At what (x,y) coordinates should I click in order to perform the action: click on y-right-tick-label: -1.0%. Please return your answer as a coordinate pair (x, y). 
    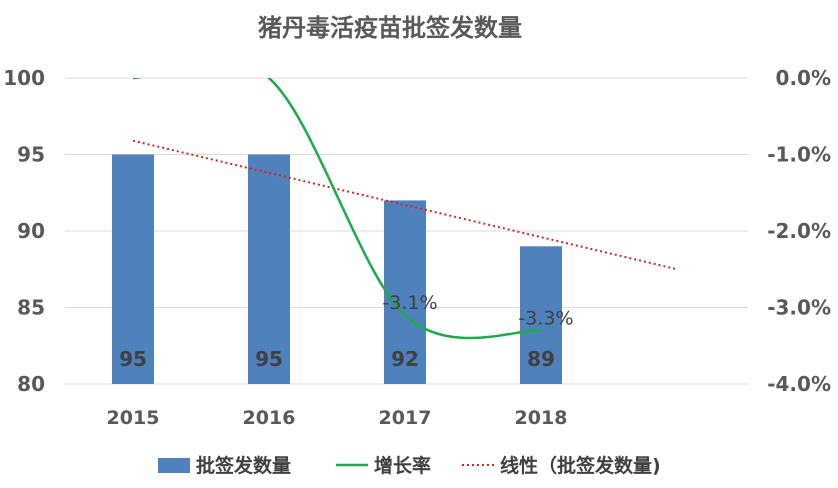
    Looking at the image, I should click on (799, 155).